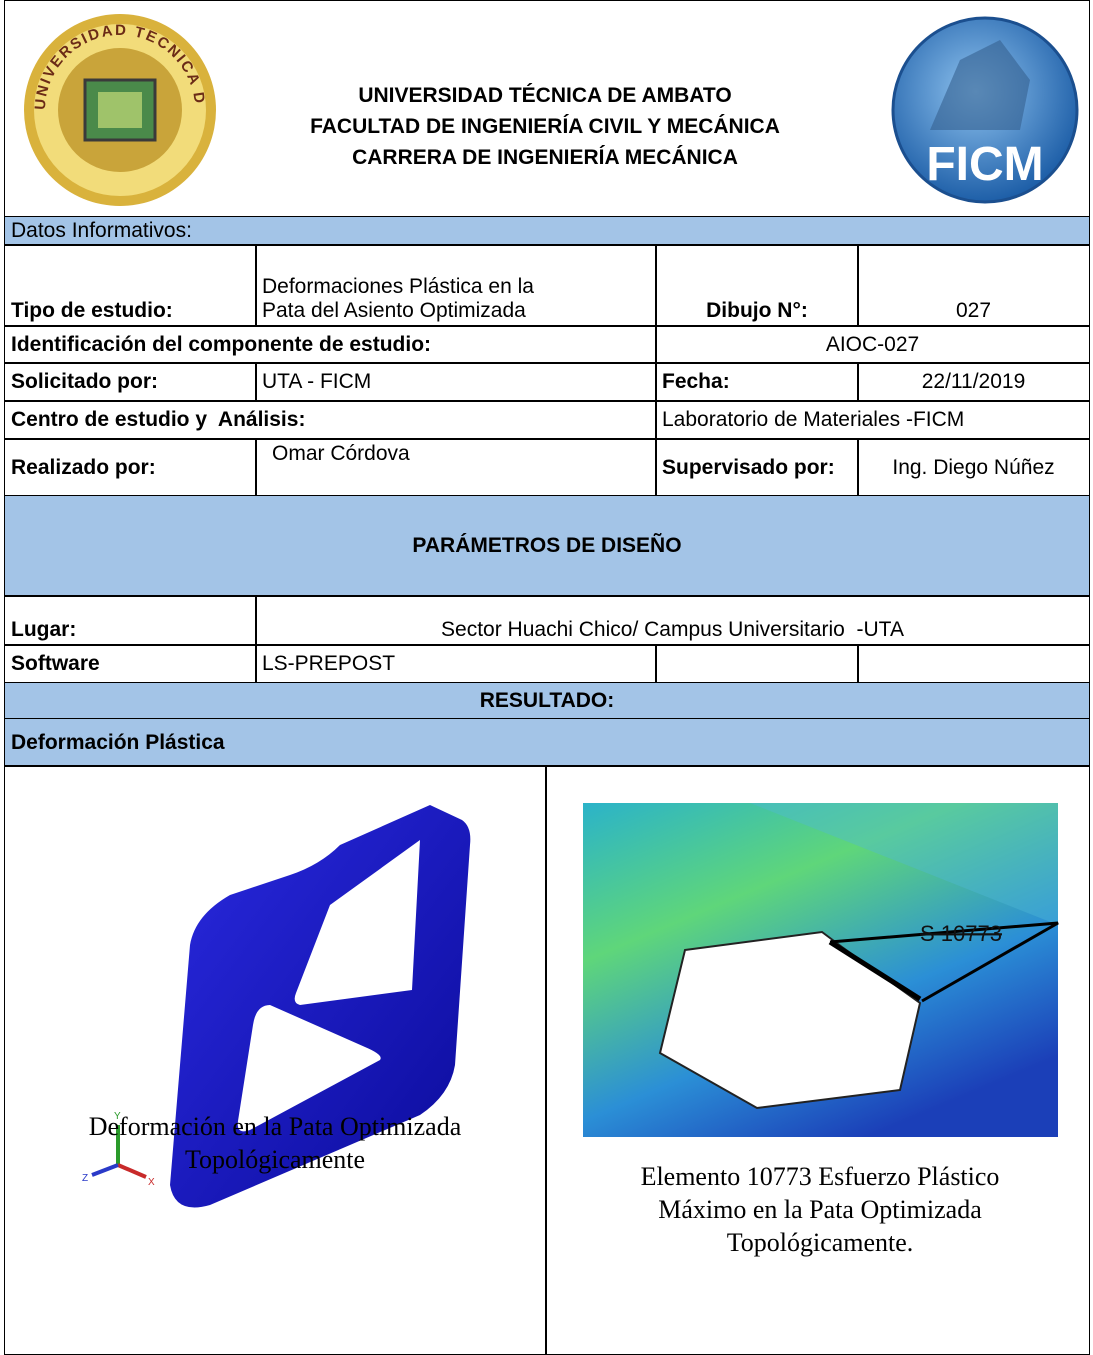 This screenshot has width=1093, height=1355. Describe the element at coordinates (545, 95) in the screenshot. I see `header-line: UNIVERSIDAD TÉCNICA DE AMBATO` at that location.